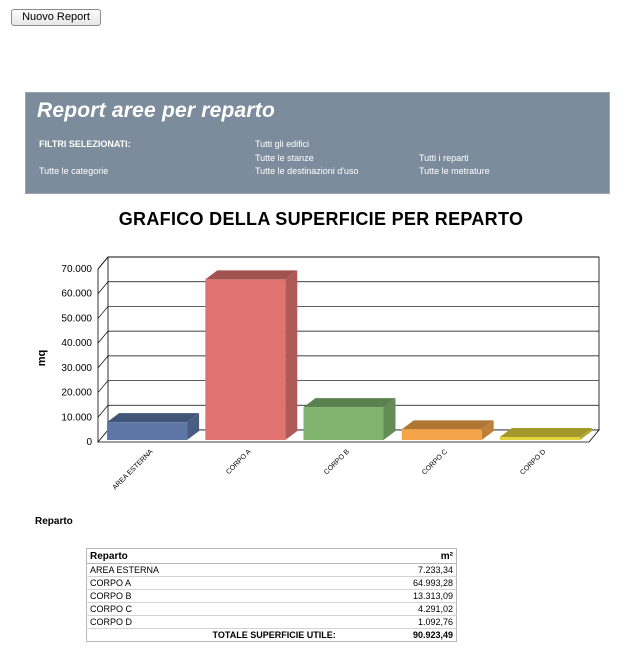 The width and height of the screenshot is (642, 652). I want to click on table-cell-area: 7.233,34, so click(416, 570).